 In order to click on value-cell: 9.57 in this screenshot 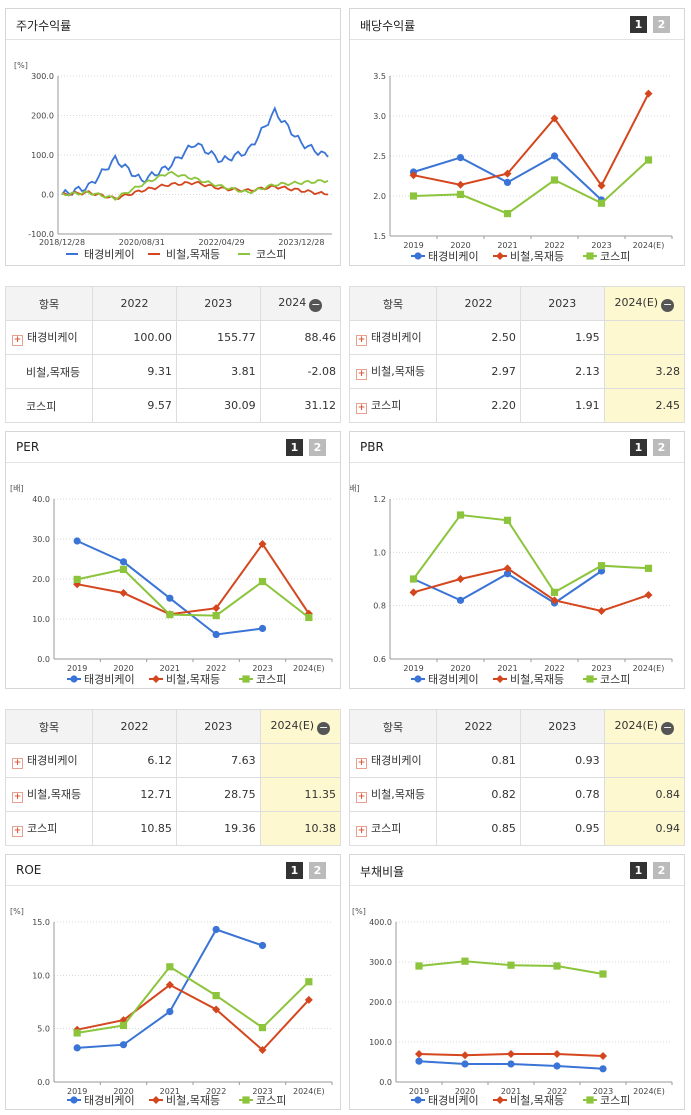, I will do `click(134, 405)`.